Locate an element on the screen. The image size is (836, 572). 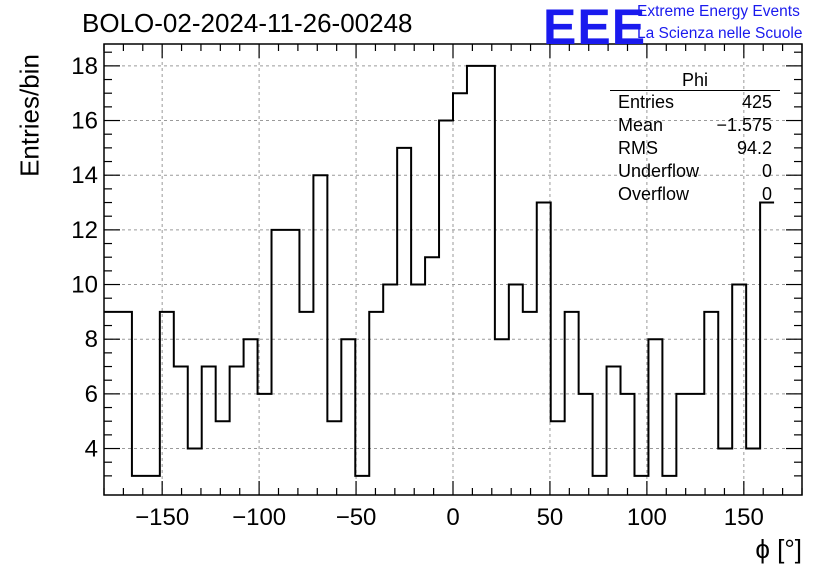
stats-value: 94.2 is located at coordinates (754, 148).